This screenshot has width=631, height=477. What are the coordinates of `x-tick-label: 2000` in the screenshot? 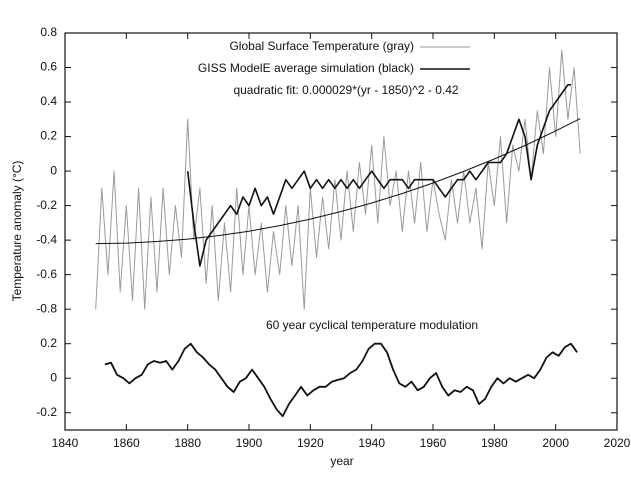 It's located at (555, 443).